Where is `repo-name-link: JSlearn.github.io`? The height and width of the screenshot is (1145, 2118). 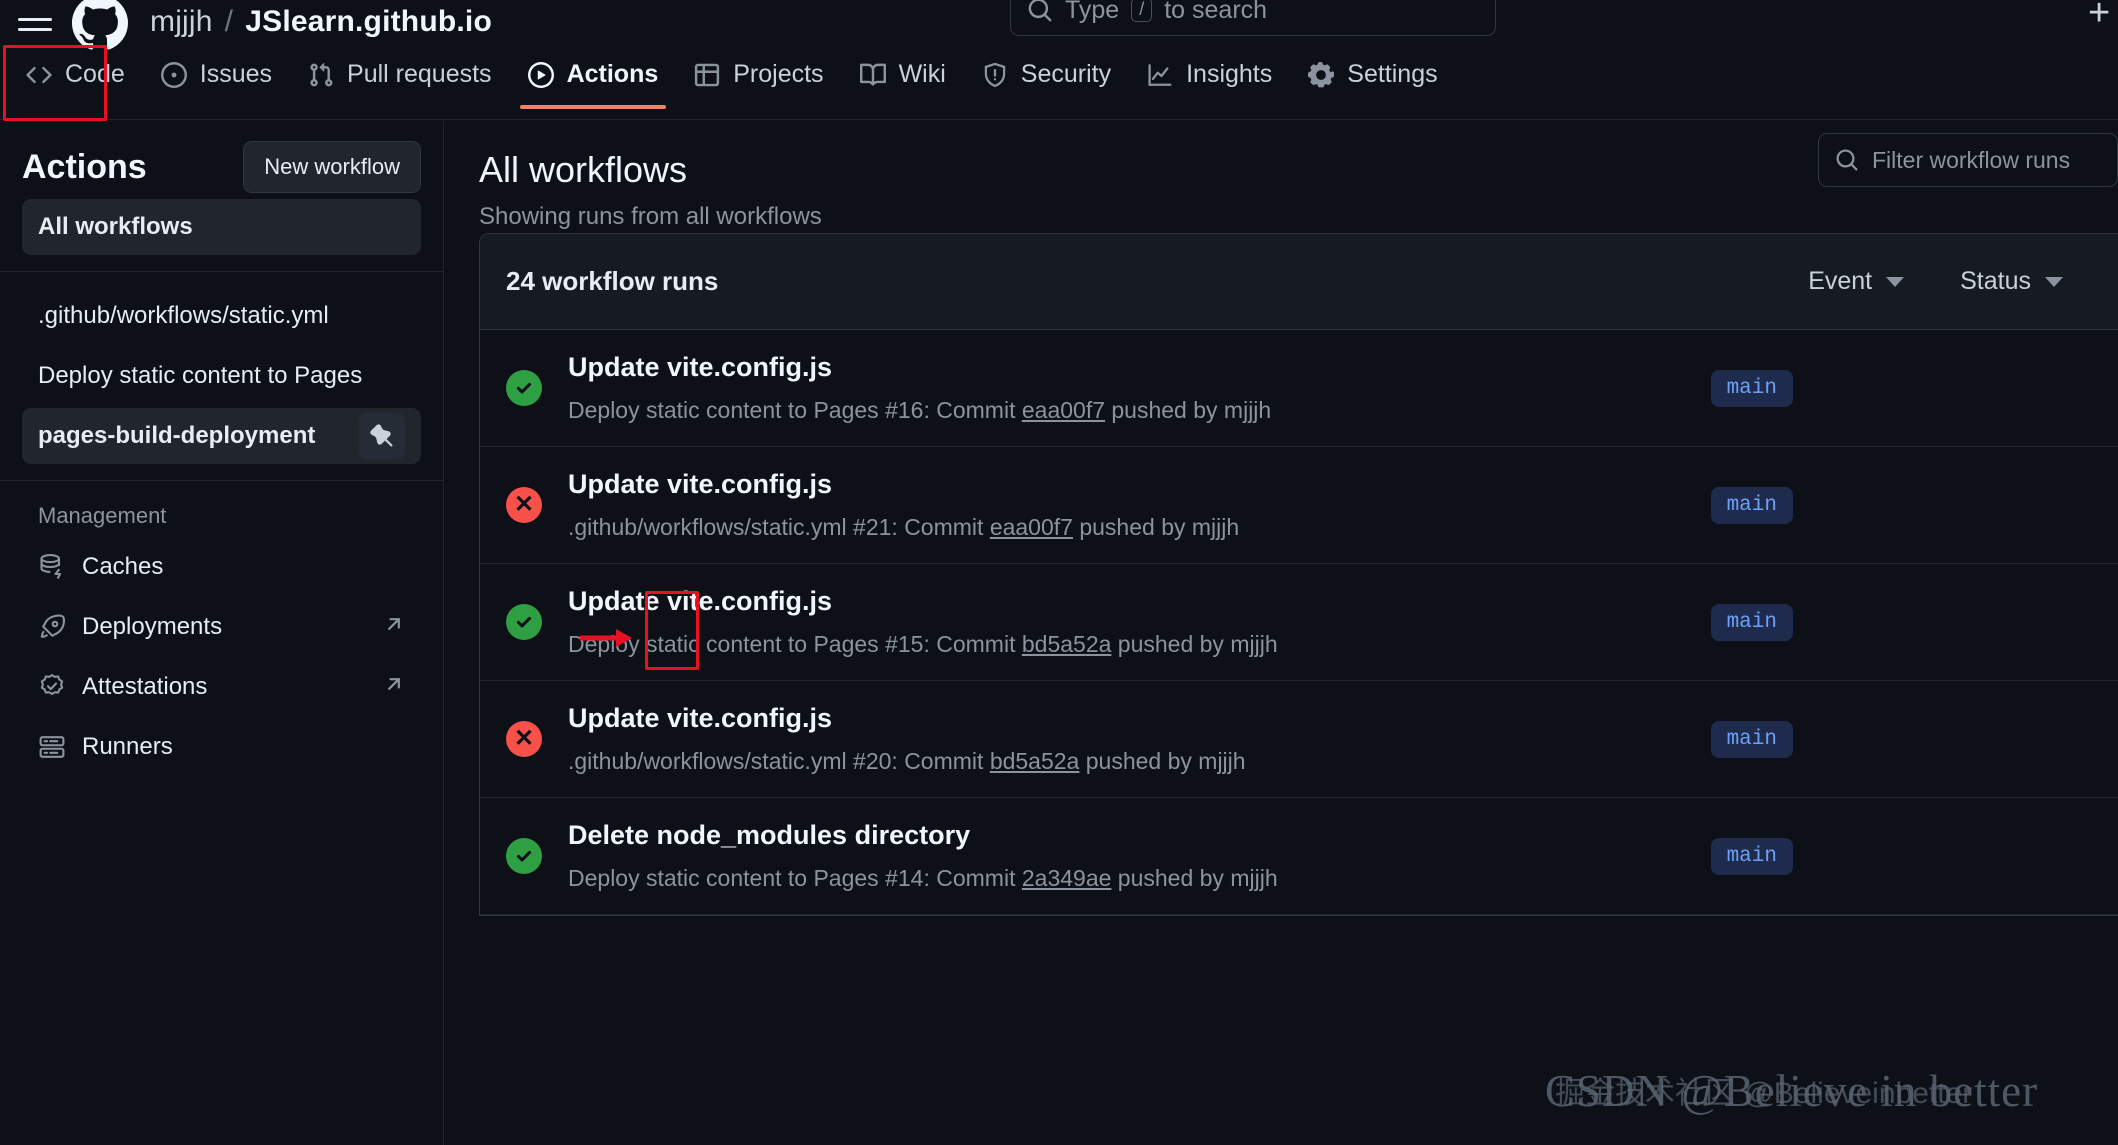 repo-name-link: JSlearn.github.io is located at coordinates (368, 21).